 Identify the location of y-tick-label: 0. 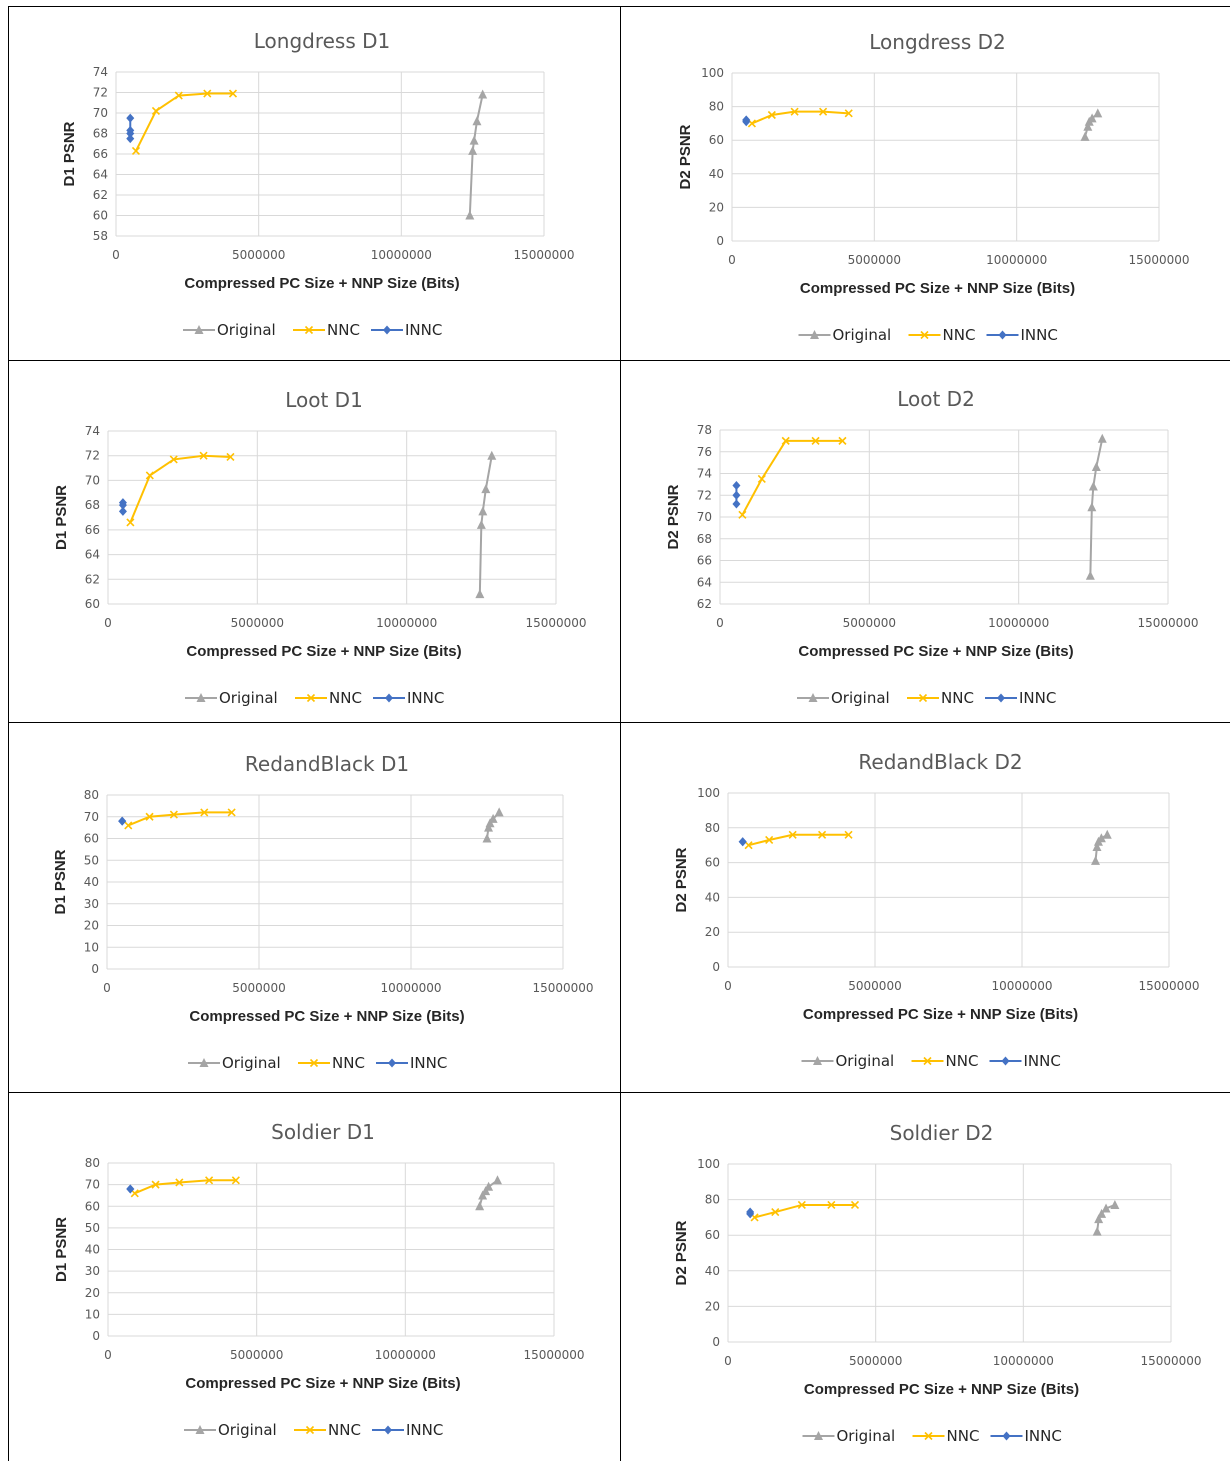
(720, 241).